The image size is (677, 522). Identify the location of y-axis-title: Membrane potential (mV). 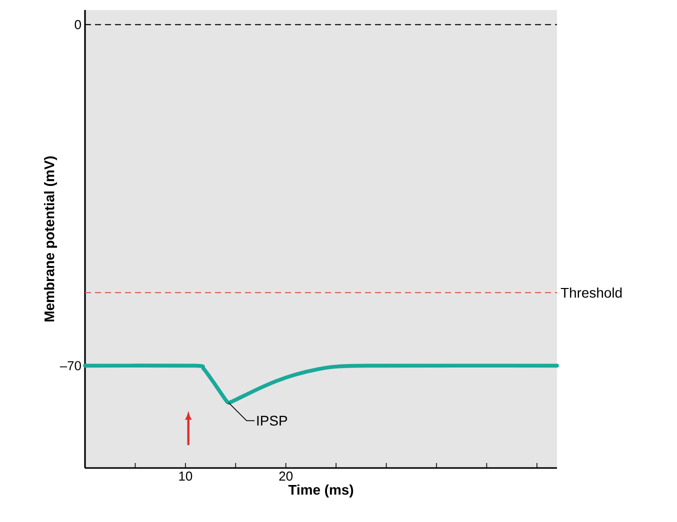
(51, 239).